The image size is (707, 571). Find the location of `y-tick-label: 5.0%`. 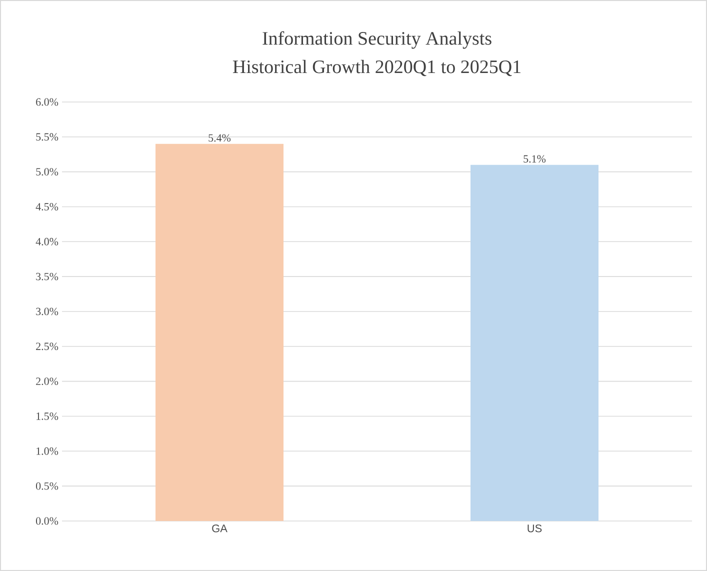

y-tick-label: 5.0% is located at coordinates (47, 172).